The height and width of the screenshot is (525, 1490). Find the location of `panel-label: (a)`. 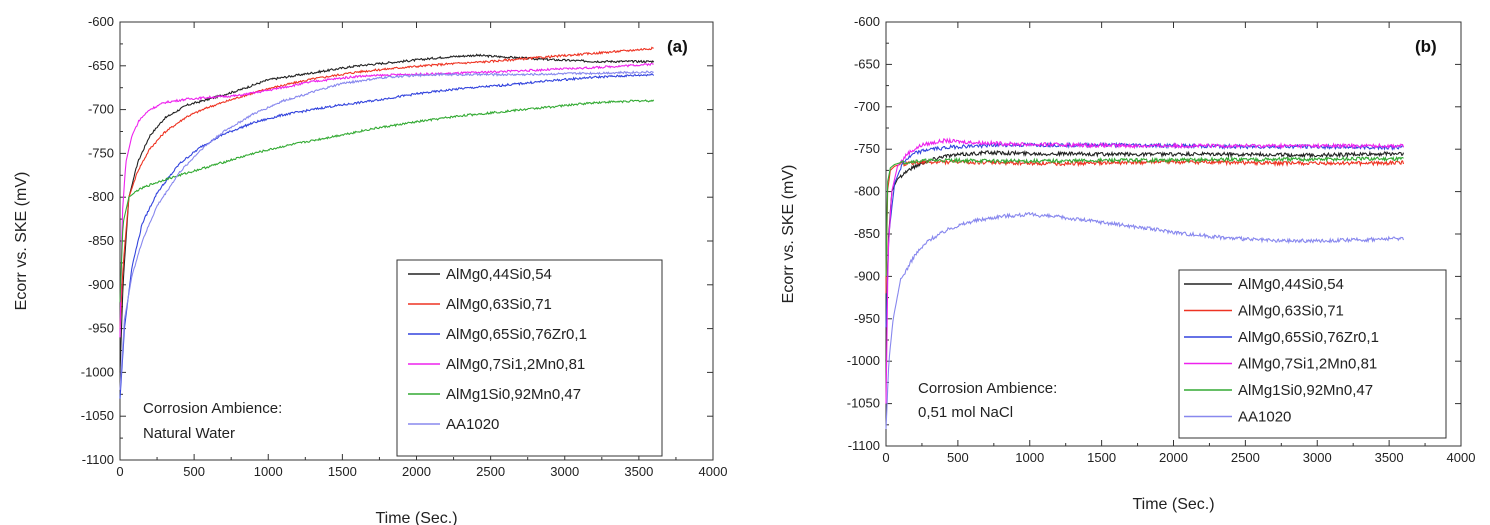

panel-label: (a) is located at coordinates (677, 46).